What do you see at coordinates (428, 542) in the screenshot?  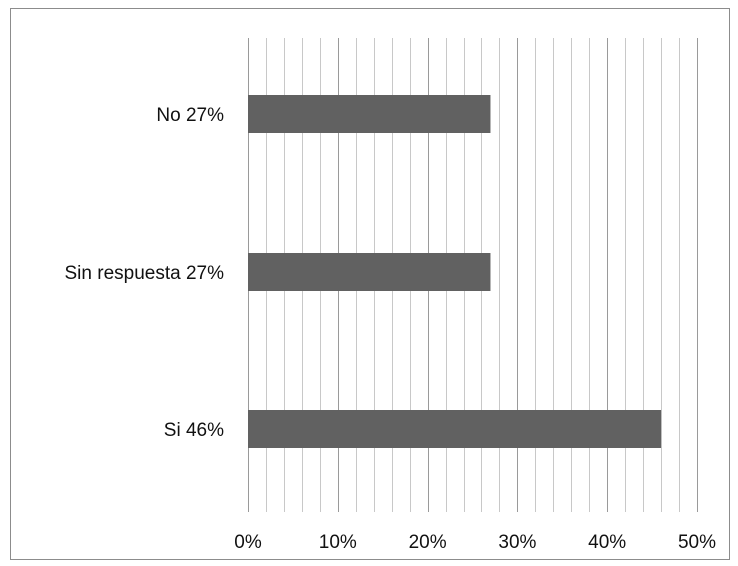 I see `x-tick-label: 20%` at bounding box center [428, 542].